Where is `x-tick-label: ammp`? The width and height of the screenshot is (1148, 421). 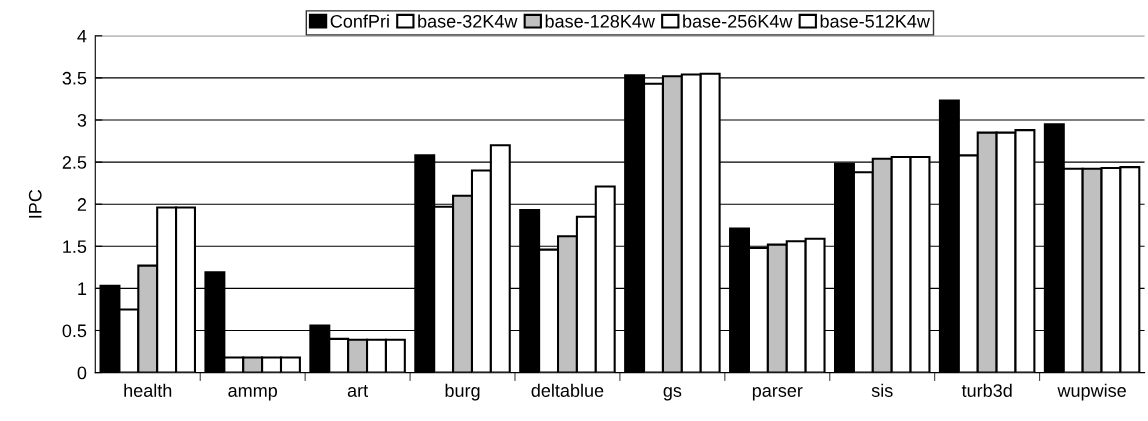 x-tick-label: ammp is located at coordinates (252, 394).